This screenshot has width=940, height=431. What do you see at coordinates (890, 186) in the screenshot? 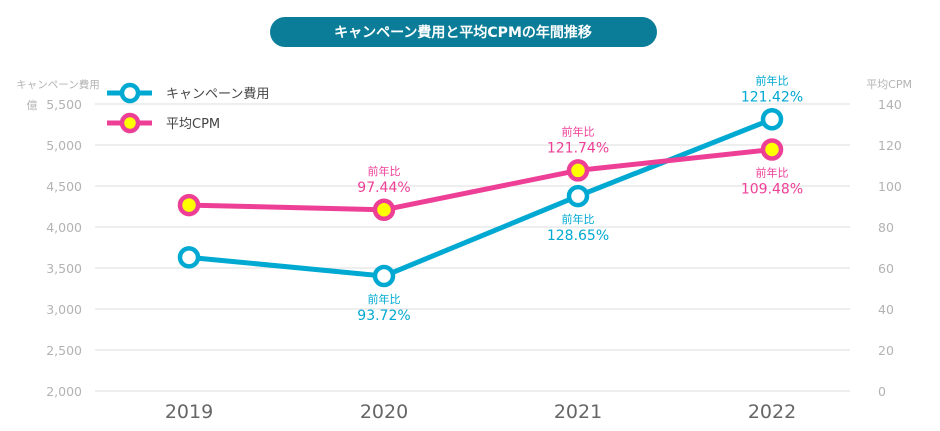
I see `right-tick-label: 100` at bounding box center [890, 186].